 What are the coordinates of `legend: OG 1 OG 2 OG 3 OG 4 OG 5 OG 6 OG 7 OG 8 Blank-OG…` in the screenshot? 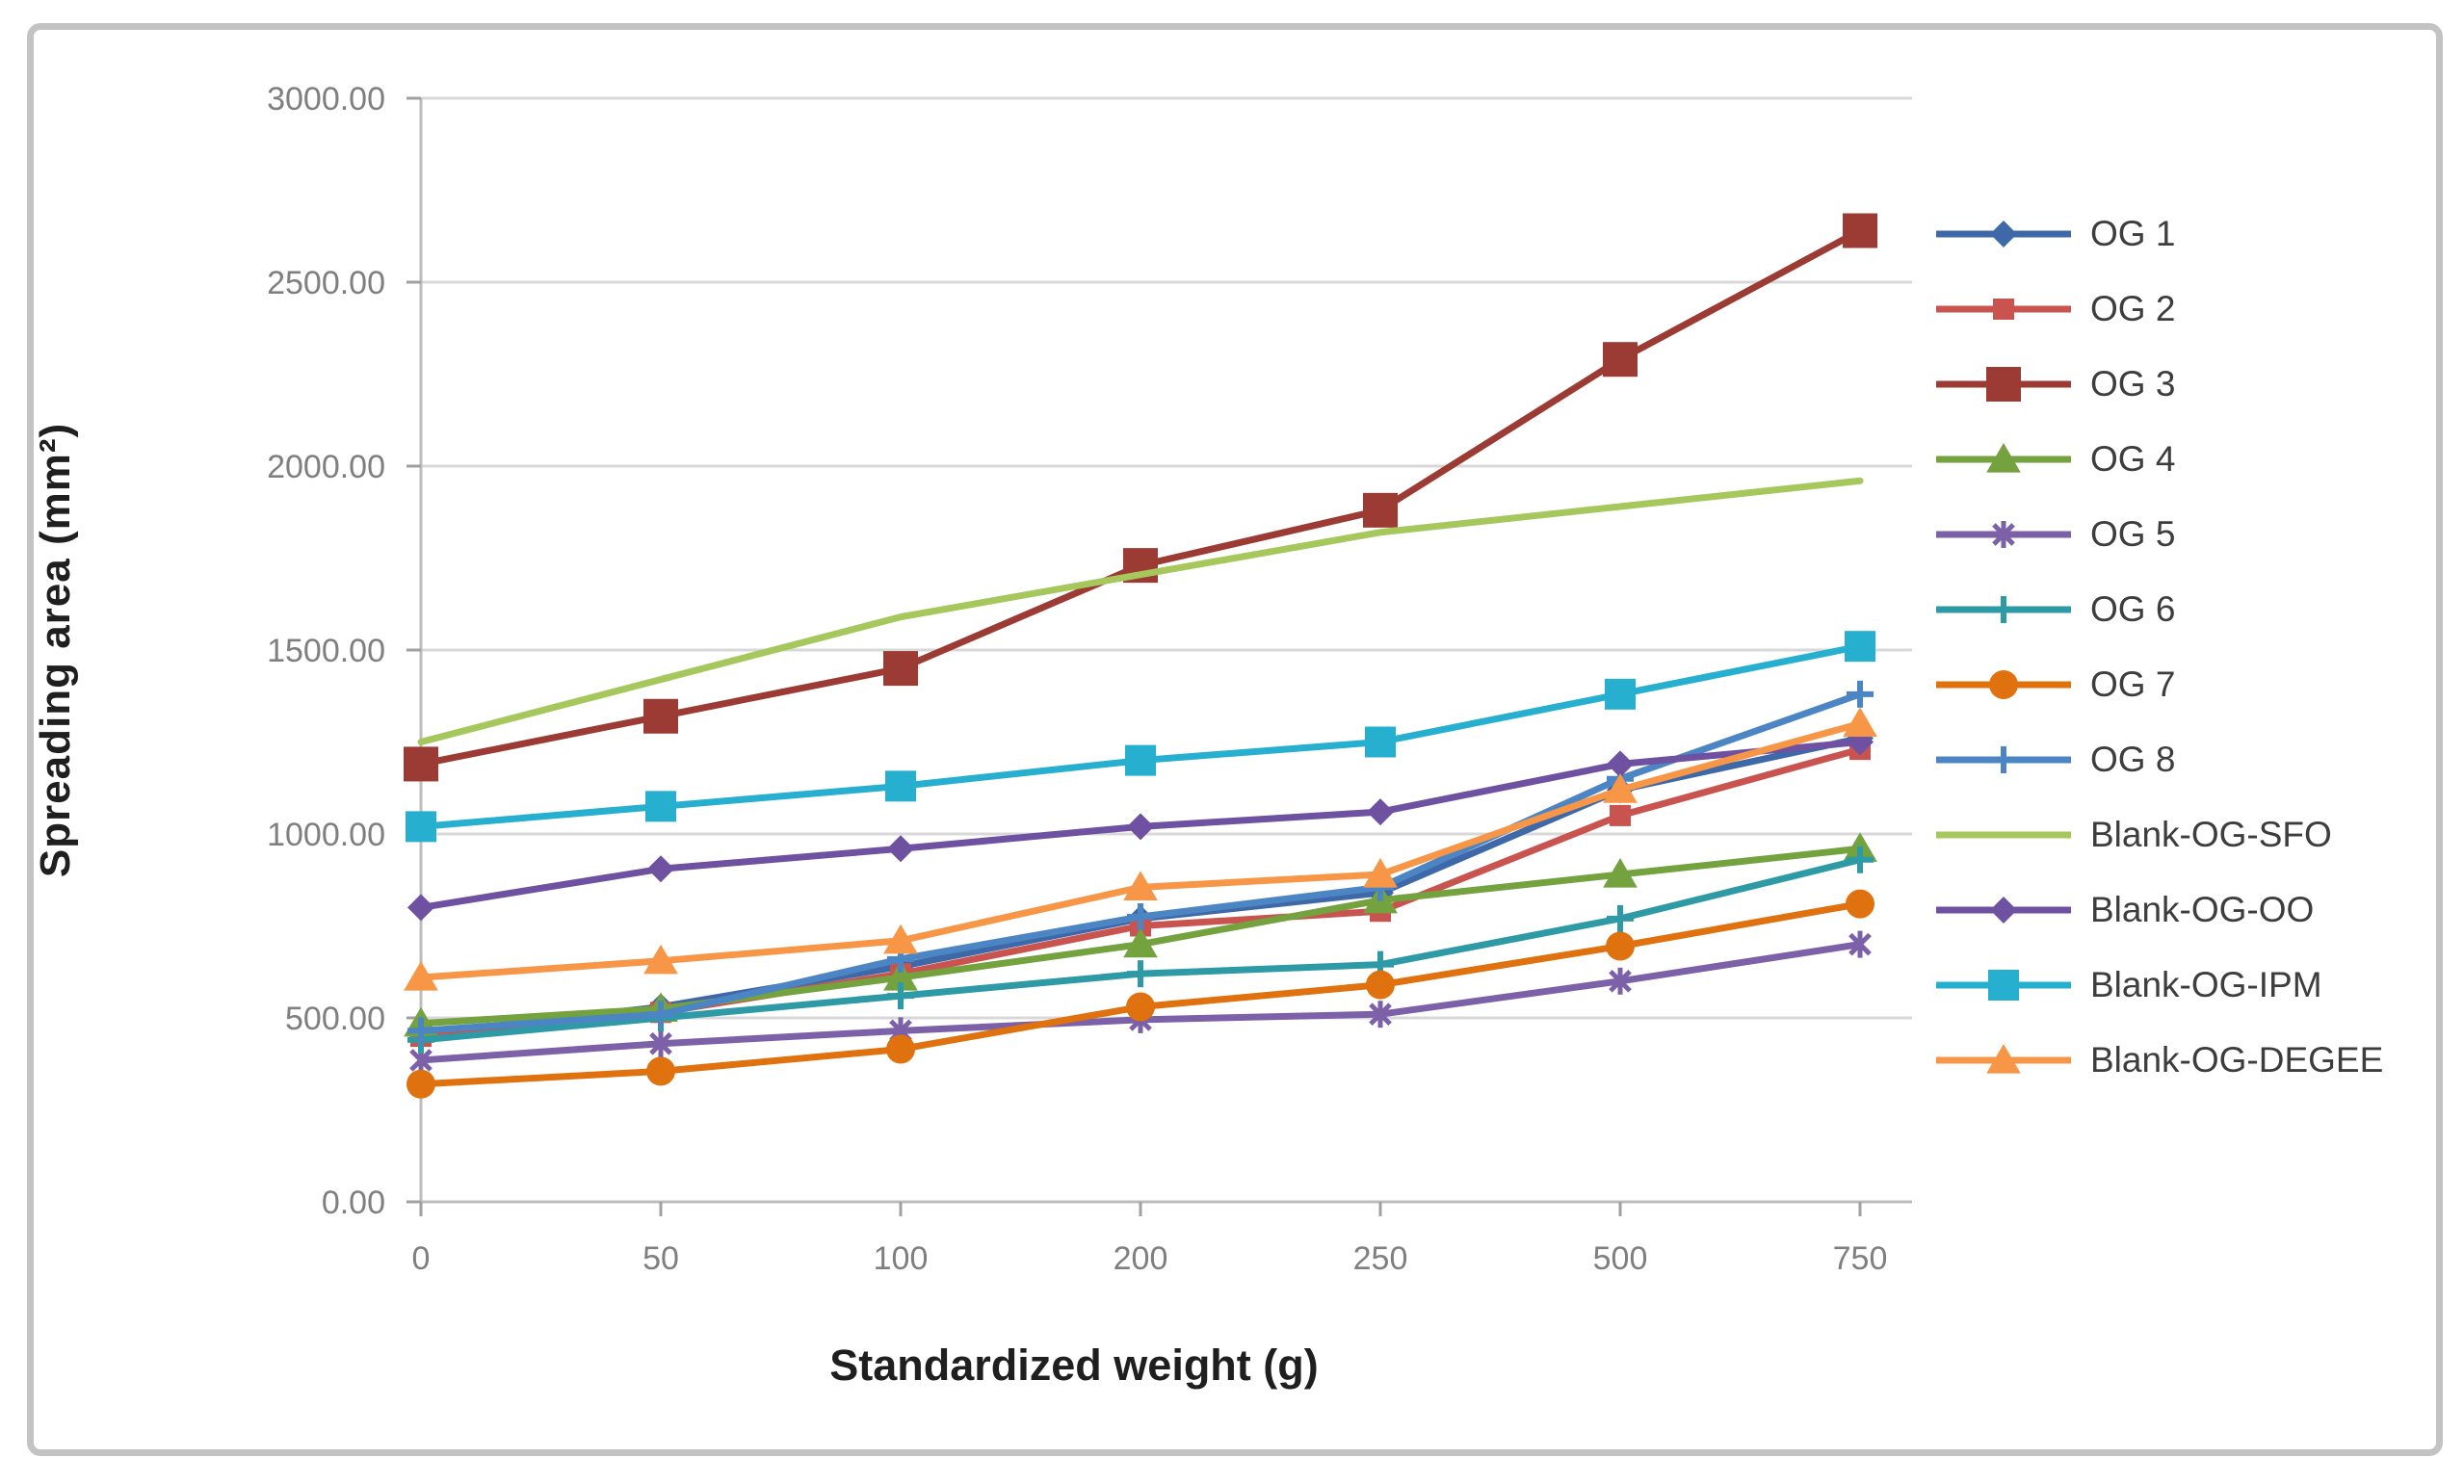 It's located at (2159, 647).